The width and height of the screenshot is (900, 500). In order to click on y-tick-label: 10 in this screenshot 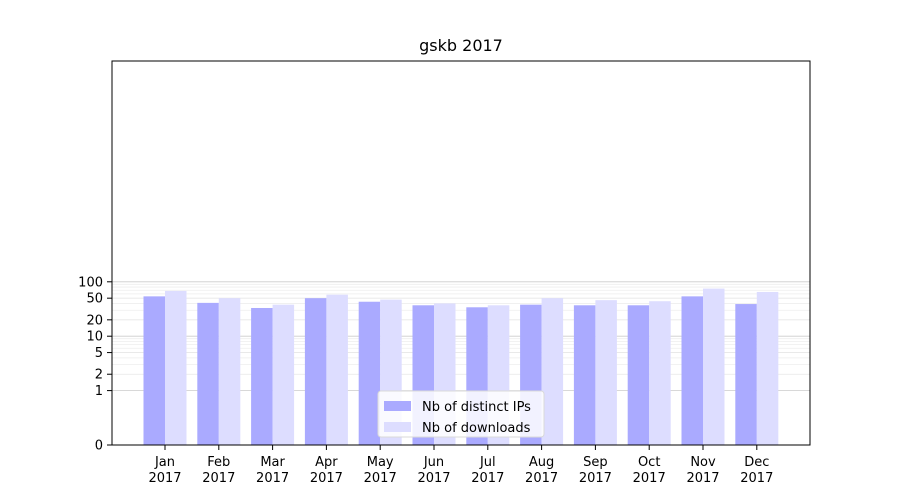, I will do `click(94, 337)`.